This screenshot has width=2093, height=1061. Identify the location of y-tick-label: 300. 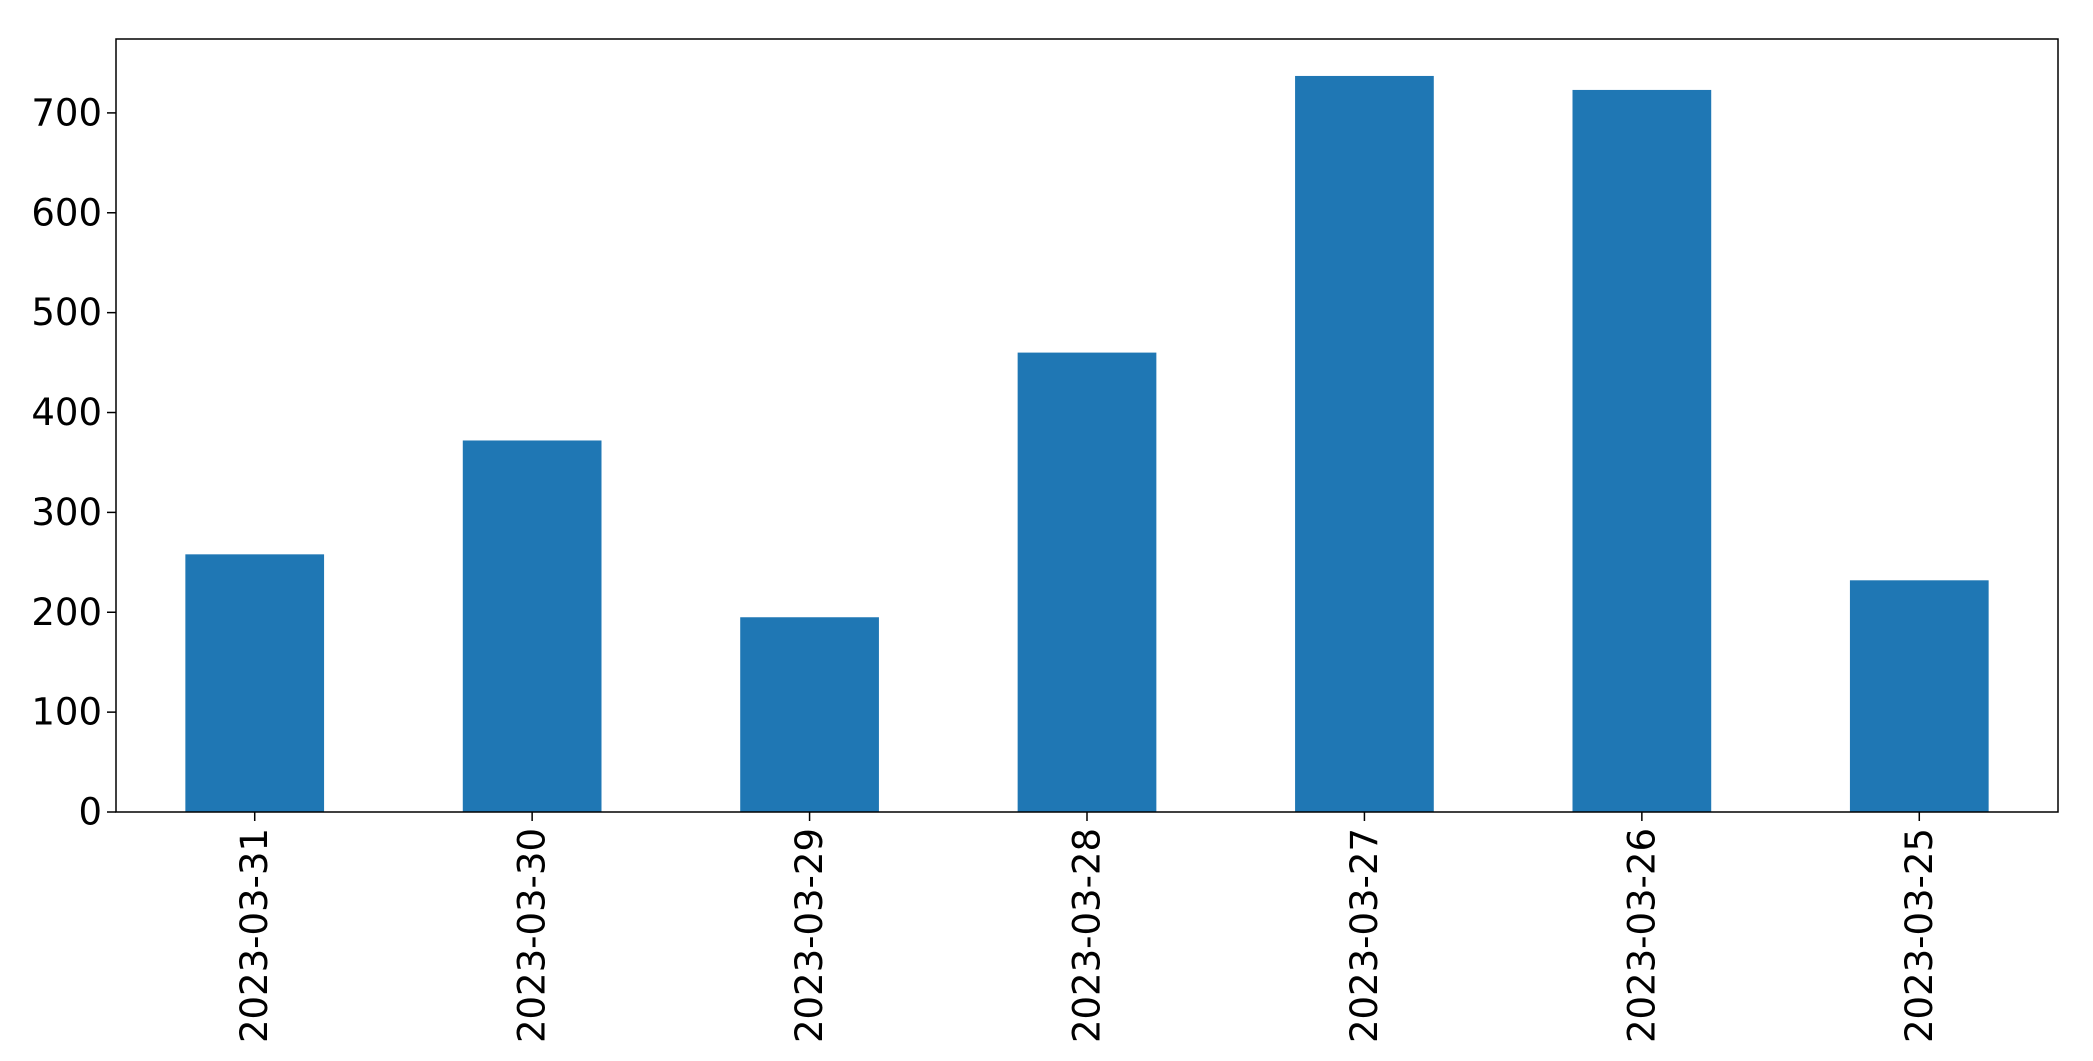
(66, 512).